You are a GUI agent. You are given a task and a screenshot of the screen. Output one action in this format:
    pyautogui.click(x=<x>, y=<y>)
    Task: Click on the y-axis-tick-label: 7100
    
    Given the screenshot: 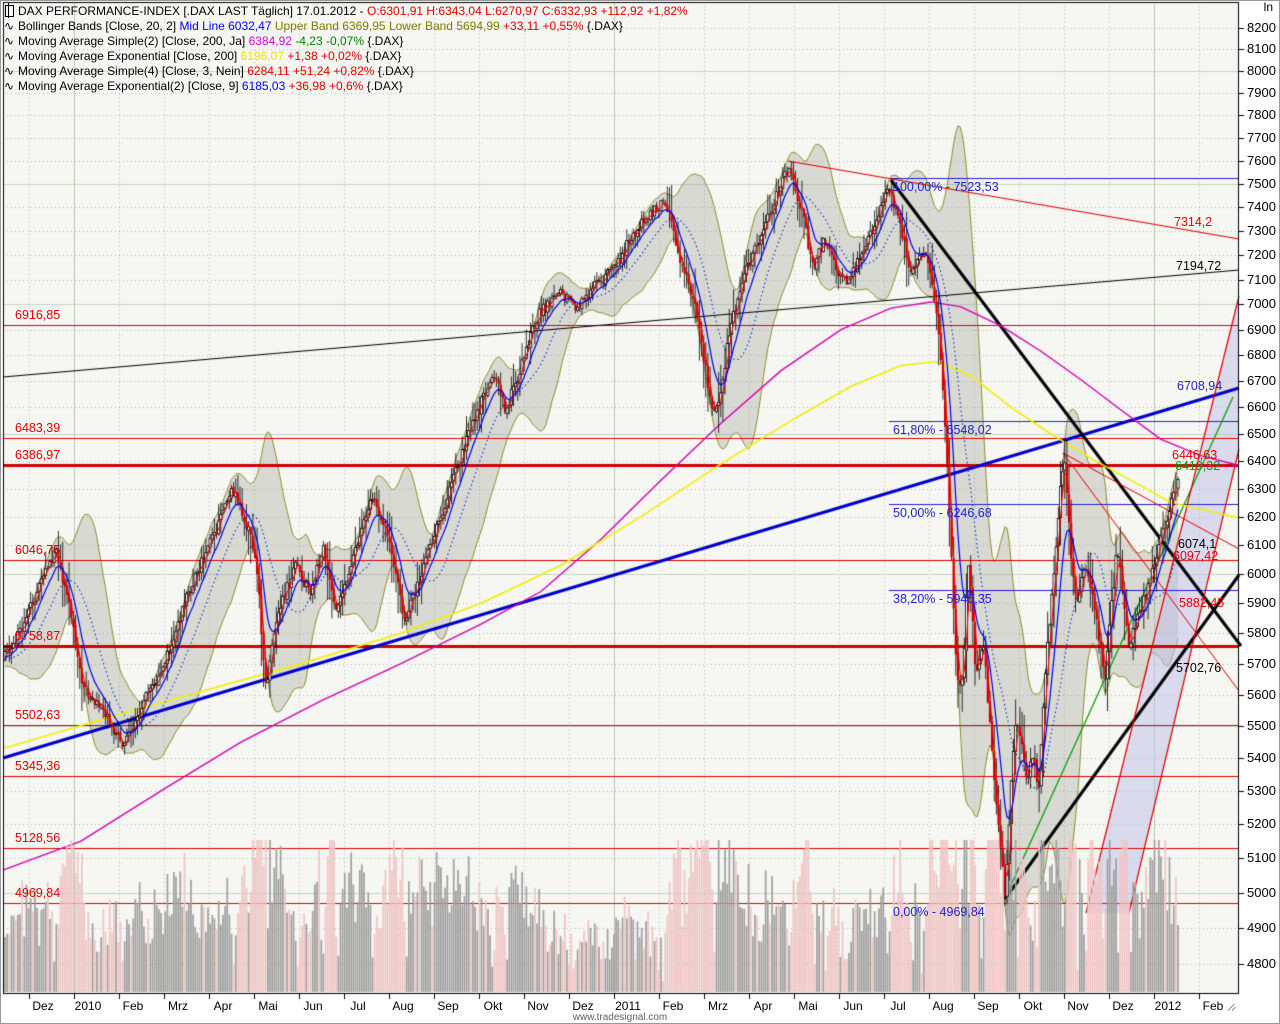 What is the action you would take?
    pyautogui.click(x=1261, y=279)
    